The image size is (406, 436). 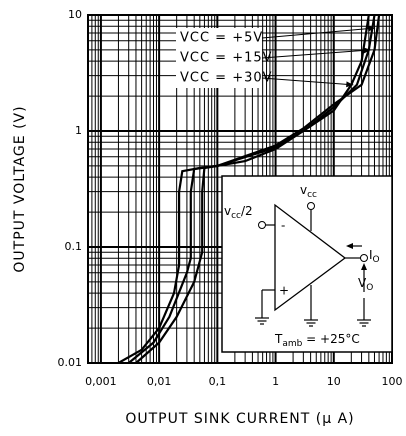 What do you see at coordinates (330, 339) in the screenshot?
I see `label-rest: = +25°C` at bounding box center [330, 339].